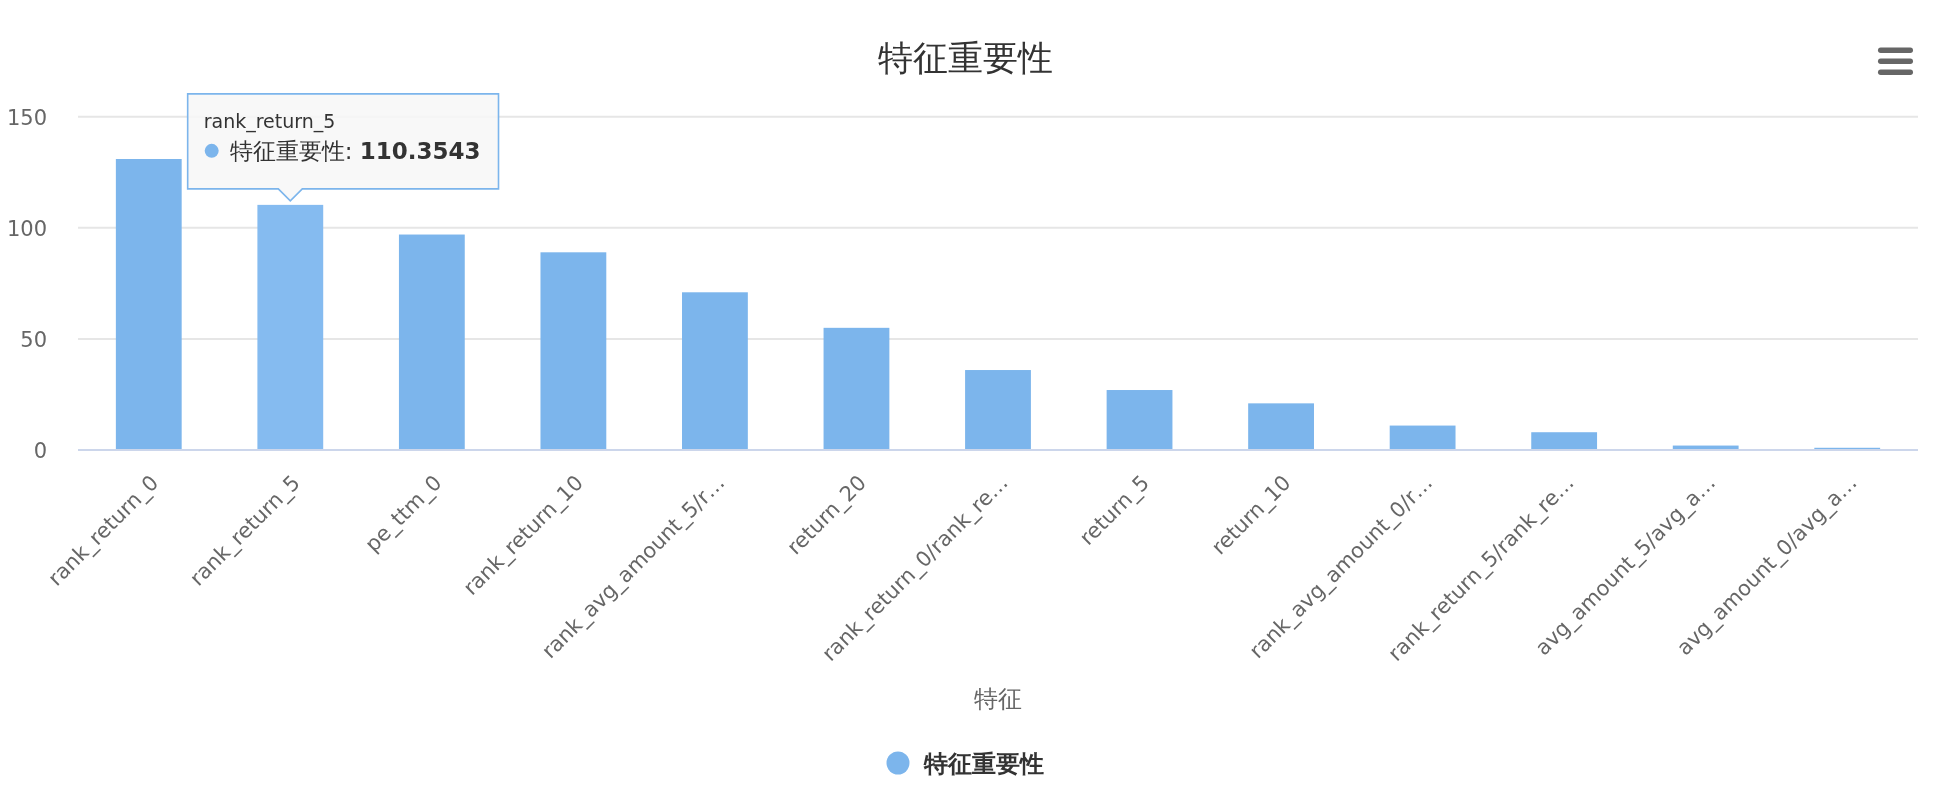  Describe the element at coordinates (26, 228) in the screenshot. I see `y-tick-label: 100` at that location.